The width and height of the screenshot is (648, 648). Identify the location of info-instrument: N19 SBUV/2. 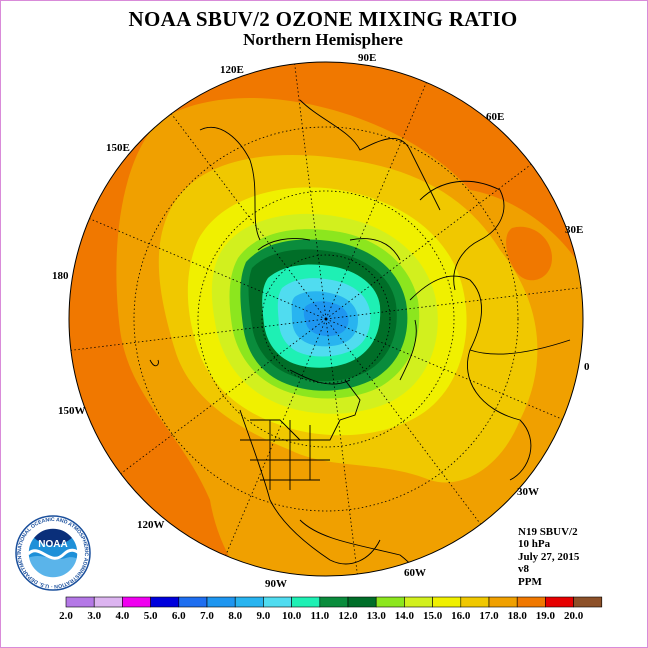
(548, 532).